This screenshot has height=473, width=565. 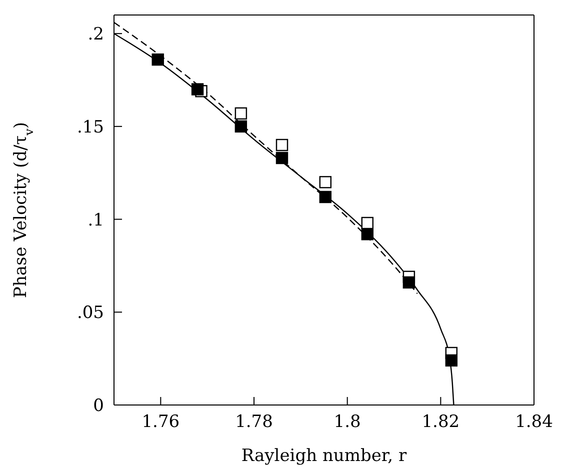 What do you see at coordinates (324, 456) in the screenshot?
I see `x-axis-title: Rayleigh number, r` at bounding box center [324, 456].